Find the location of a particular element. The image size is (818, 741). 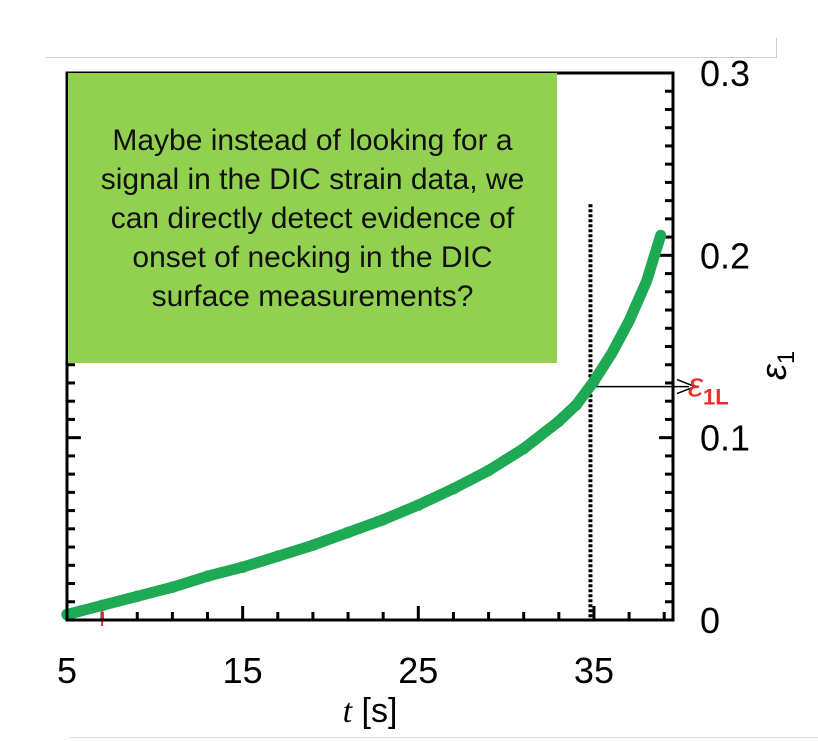

limit-arrow-head is located at coordinates (686, 386).